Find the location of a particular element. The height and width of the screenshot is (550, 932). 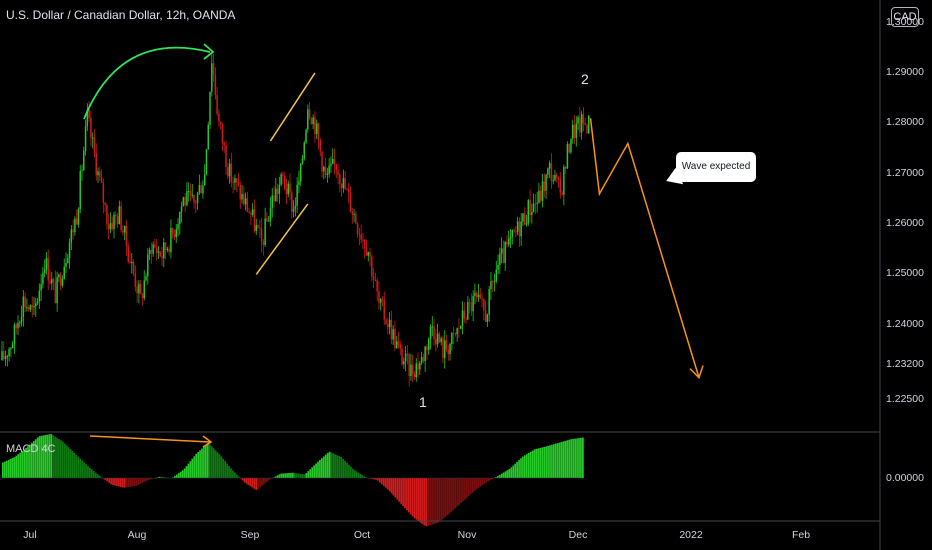

currency-badge: CAD is located at coordinates (905, 17).